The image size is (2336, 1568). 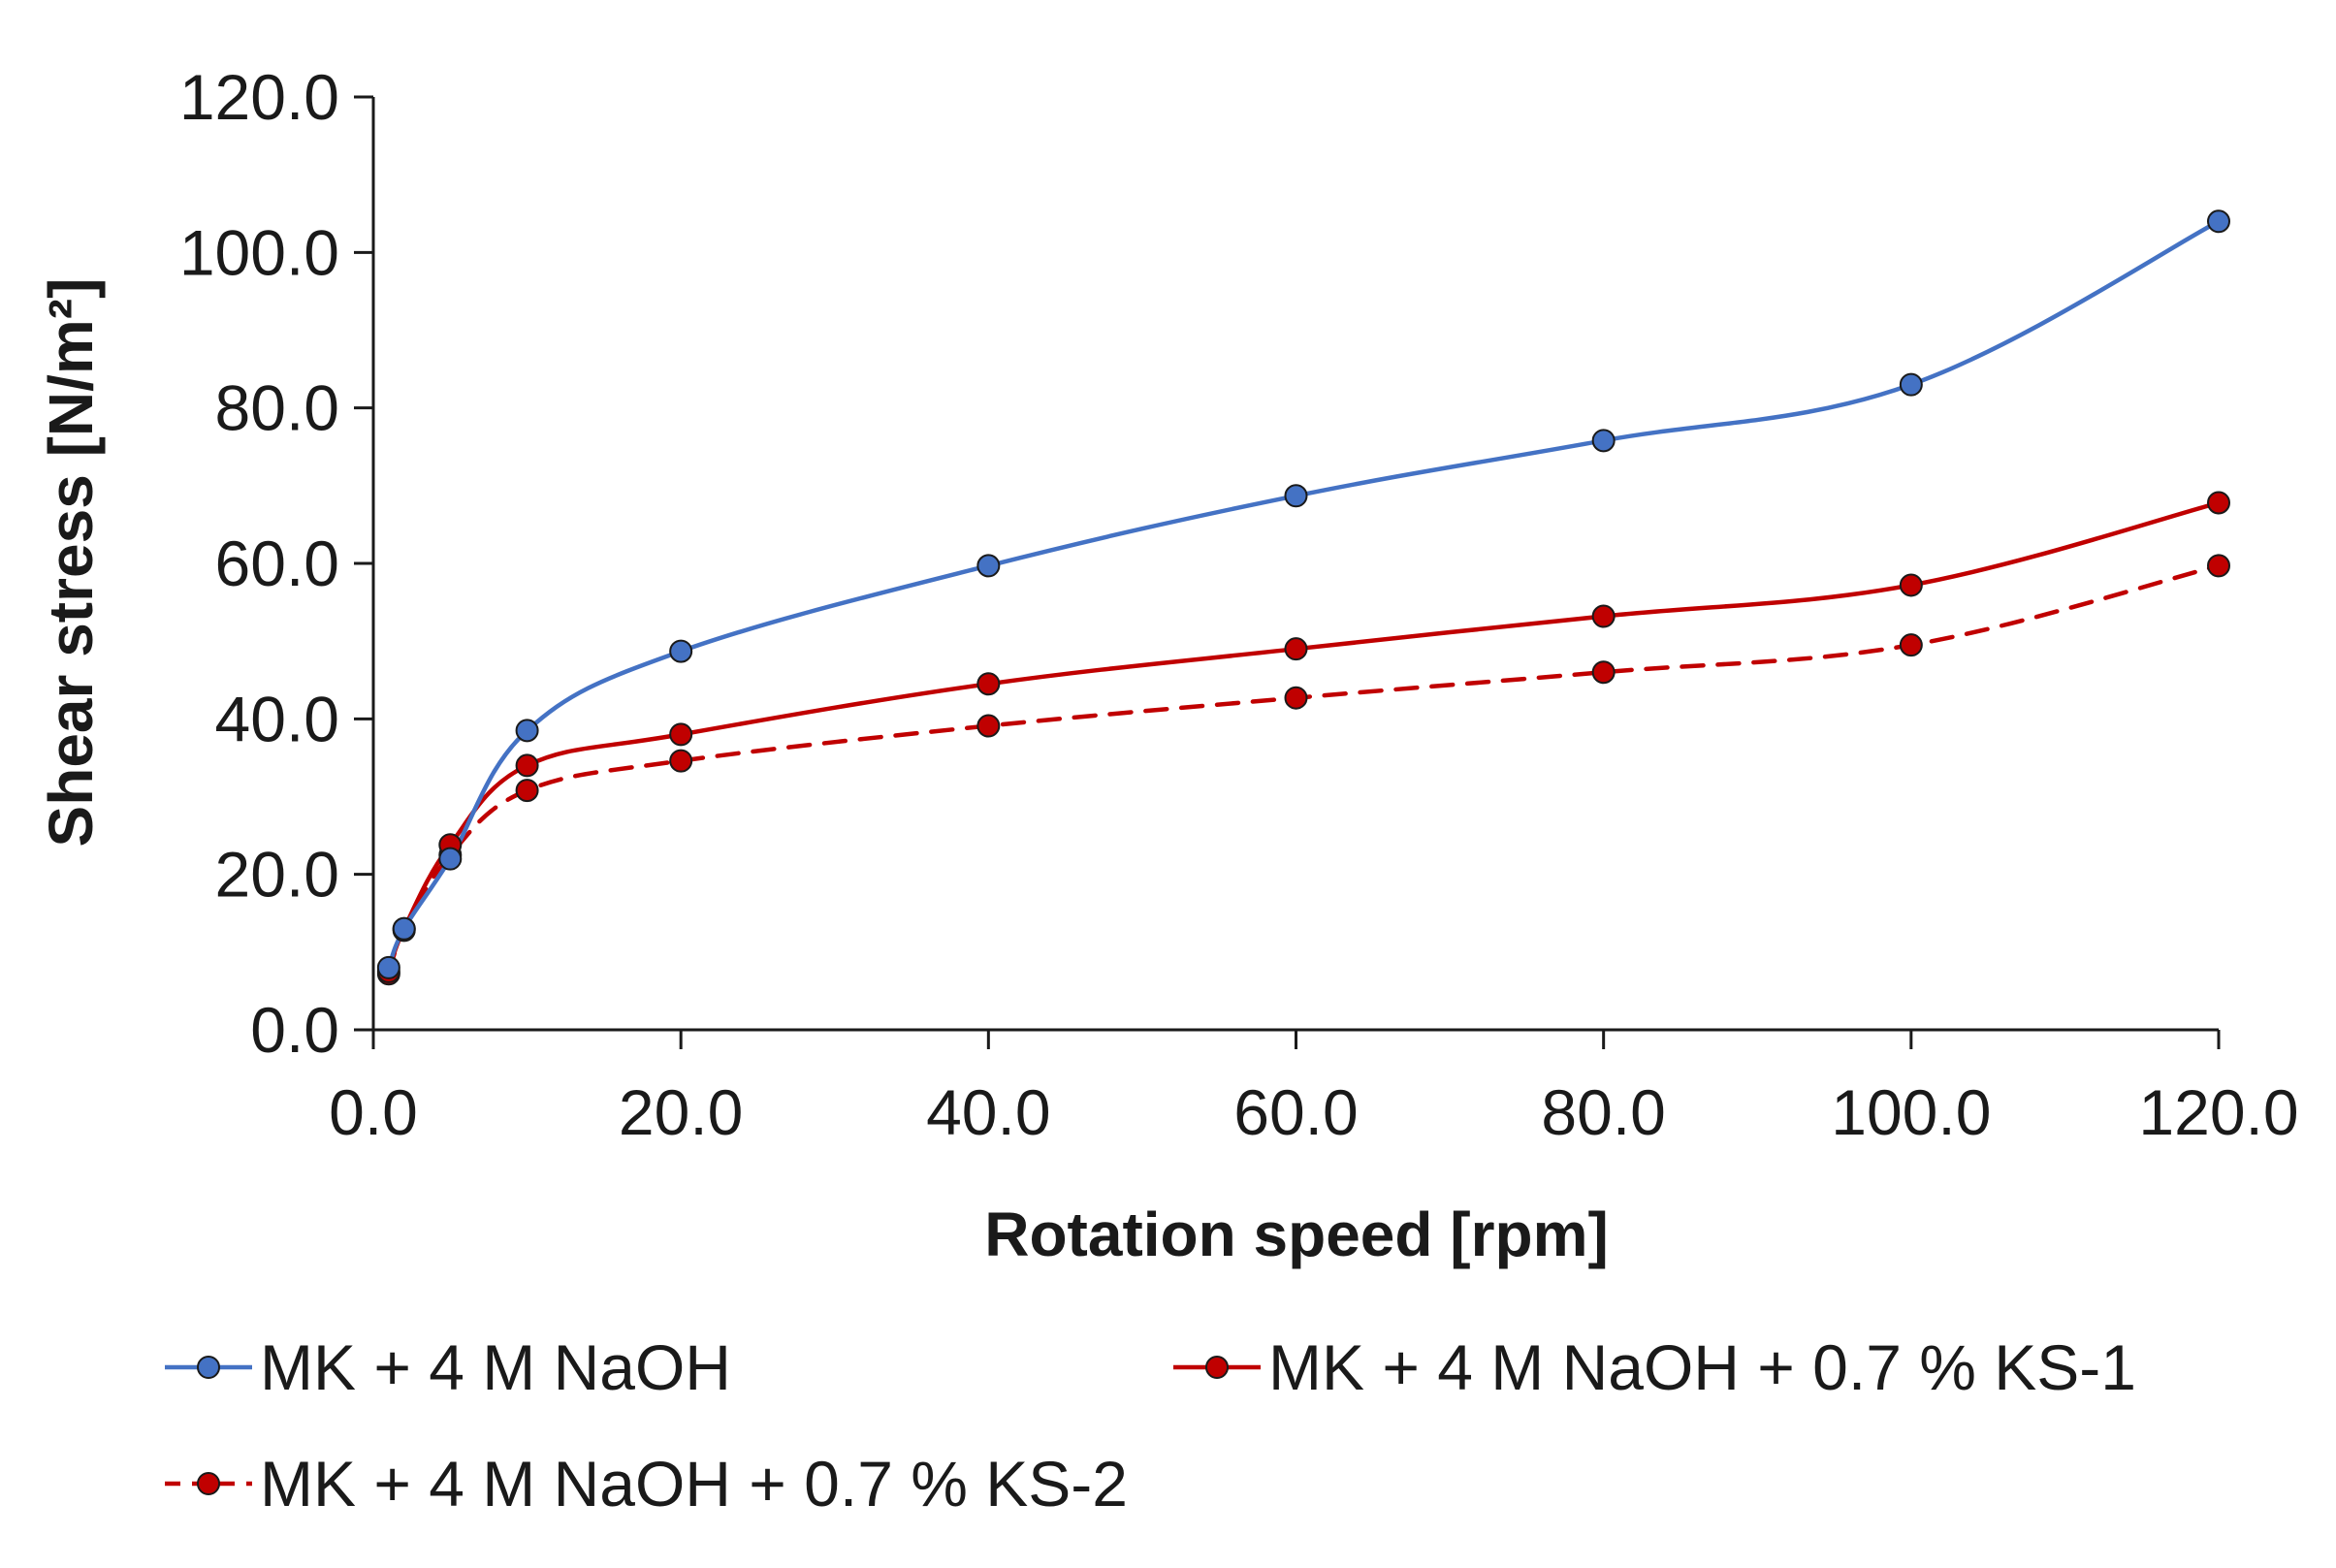 What do you see at coordinates (277, 408) in the screenshot?
I see `y-tick-label: 80.0` at bounding box center [277, 408].